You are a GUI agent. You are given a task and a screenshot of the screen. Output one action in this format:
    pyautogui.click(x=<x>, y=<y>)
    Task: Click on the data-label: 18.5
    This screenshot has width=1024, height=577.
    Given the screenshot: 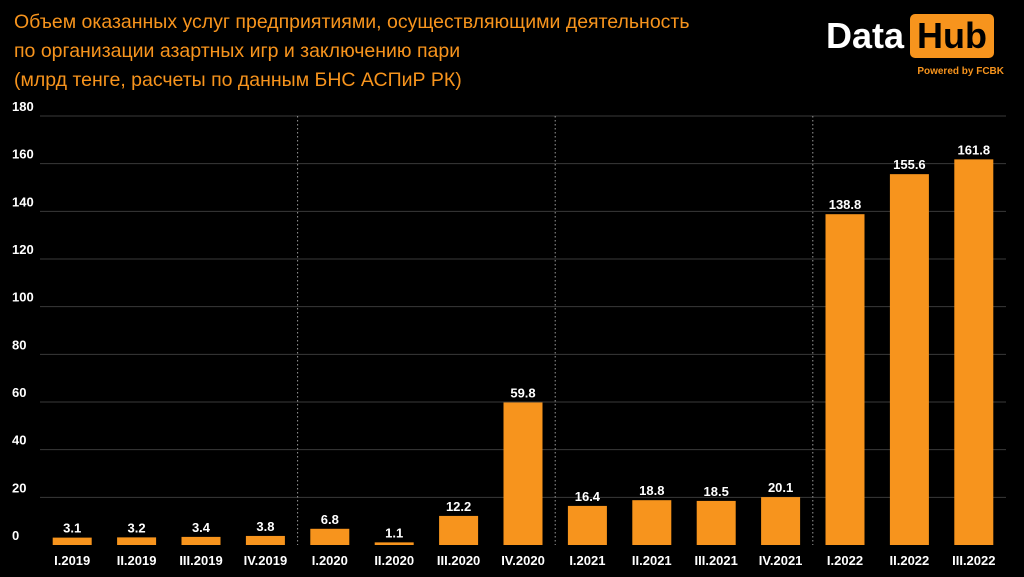 What is the action you would take?
    pyautogui.click(x=716, y=491)
    